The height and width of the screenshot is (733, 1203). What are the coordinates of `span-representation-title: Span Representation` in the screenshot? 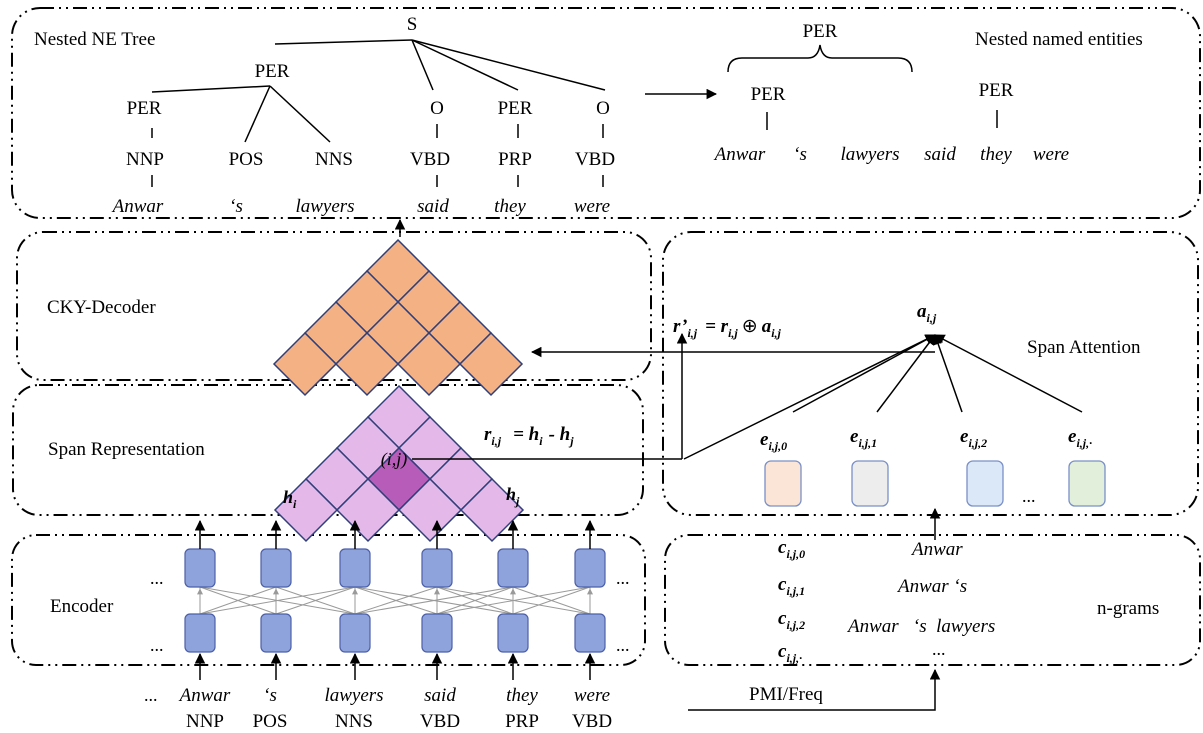 It's located at (126, 449).